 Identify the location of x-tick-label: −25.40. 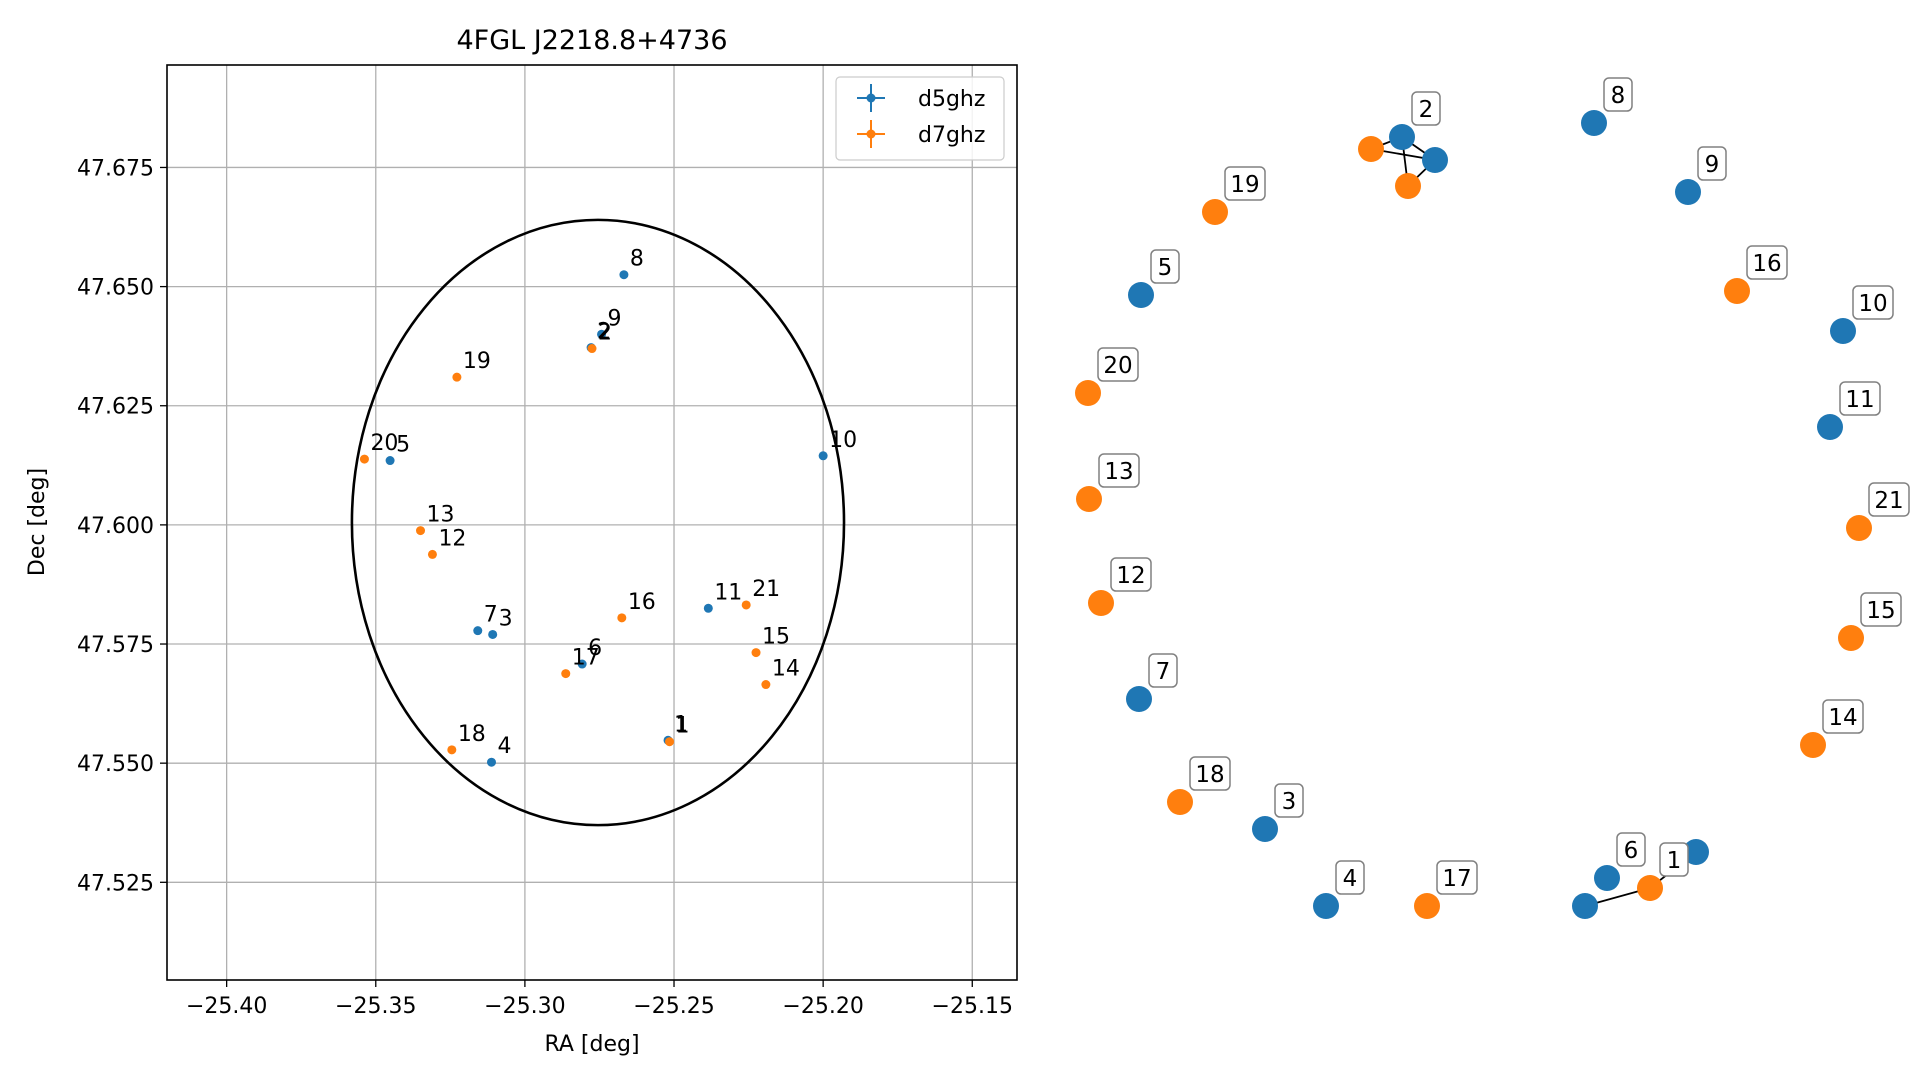
(226, 1006).